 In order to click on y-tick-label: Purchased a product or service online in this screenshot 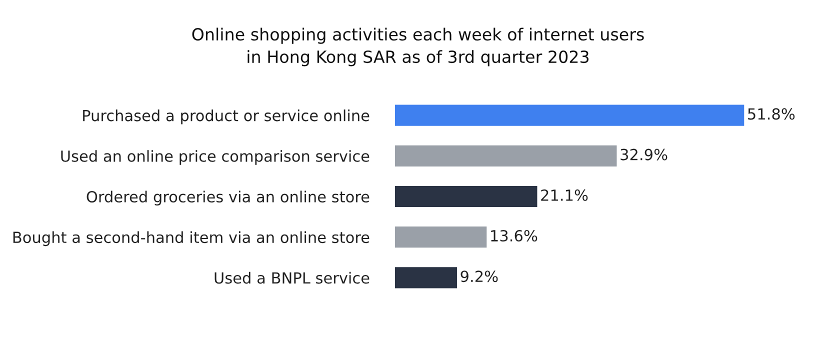, I will do `click(226, 116)`.